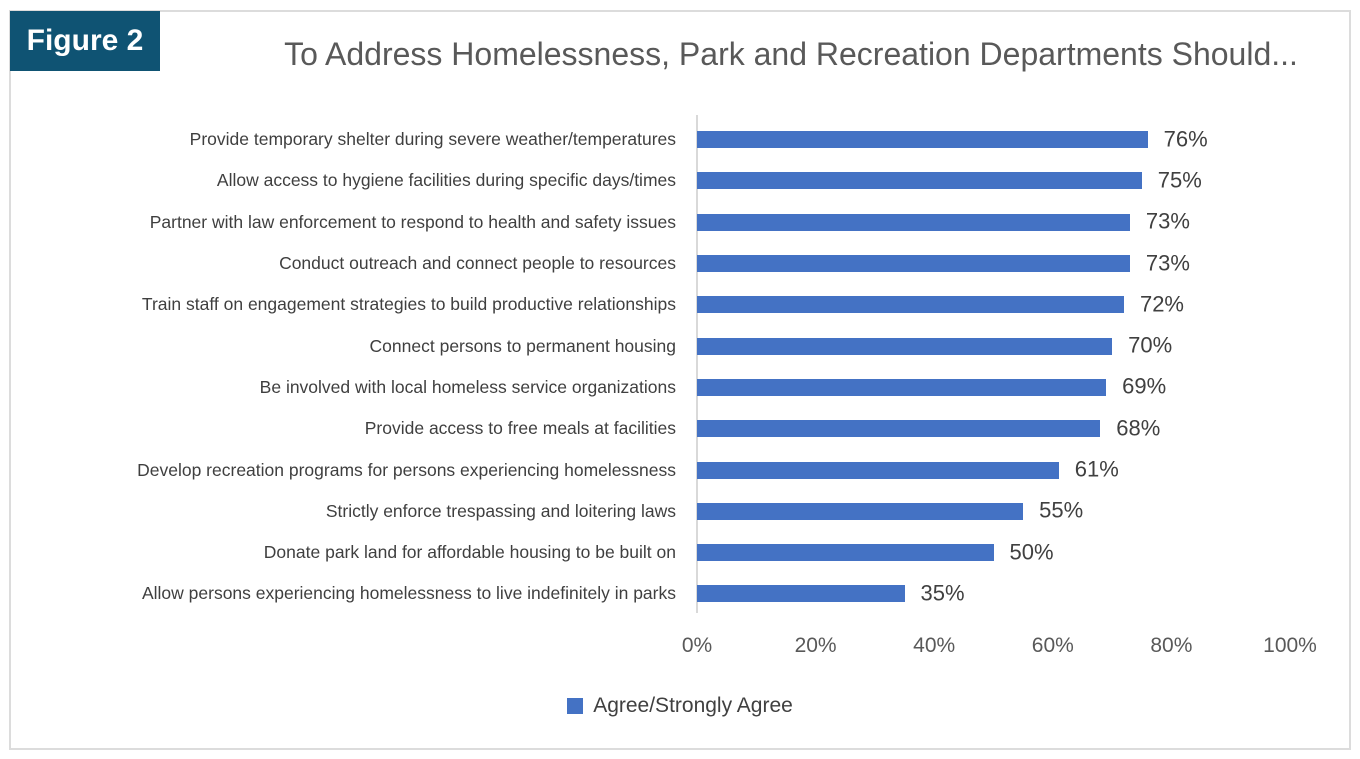 This screenshot has width=1360, height=759. What do you see at coordinates (1061, 510) in the screenshot?
I see `value-label: 55%` at bounding box center [1061, 510].